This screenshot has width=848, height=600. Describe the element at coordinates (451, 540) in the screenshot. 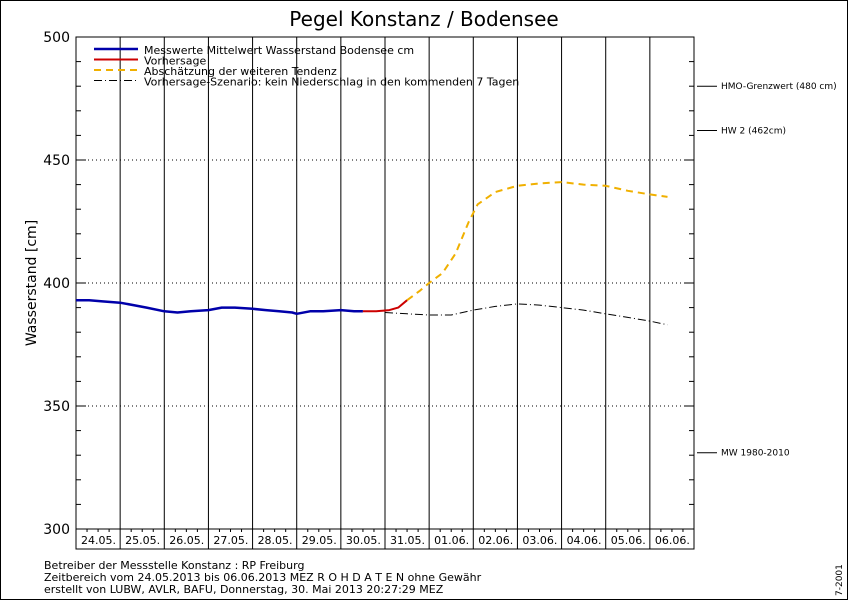

I see `x-tick-label: 01.06.` at that location.